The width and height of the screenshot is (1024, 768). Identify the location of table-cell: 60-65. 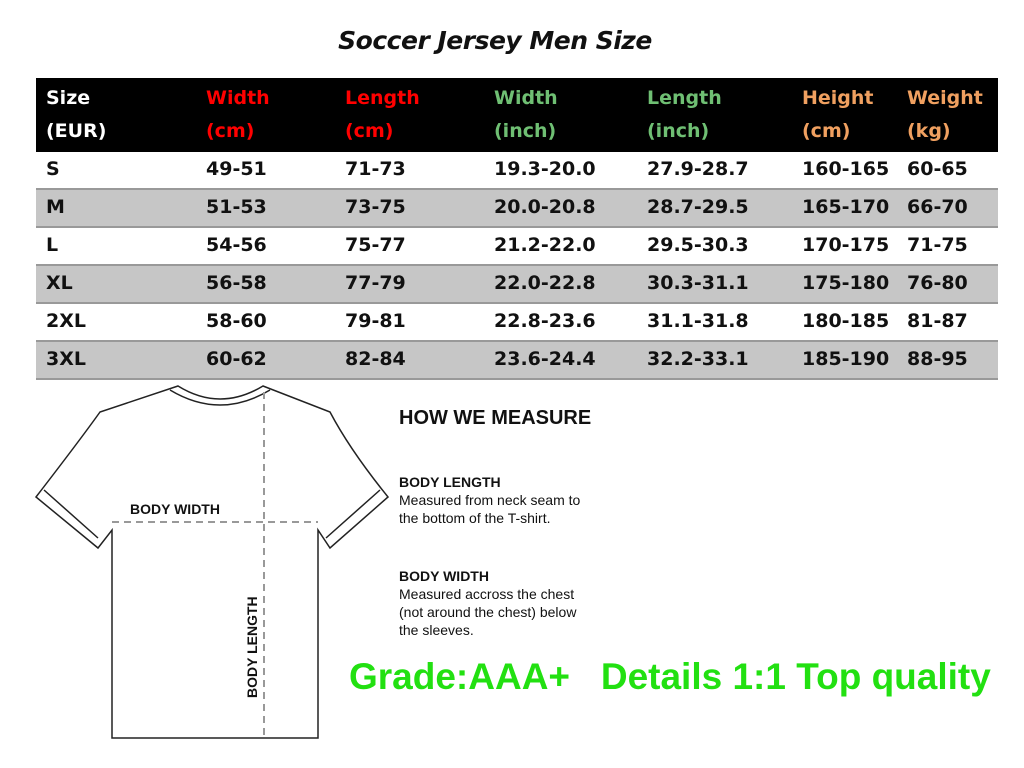
(937, 169).